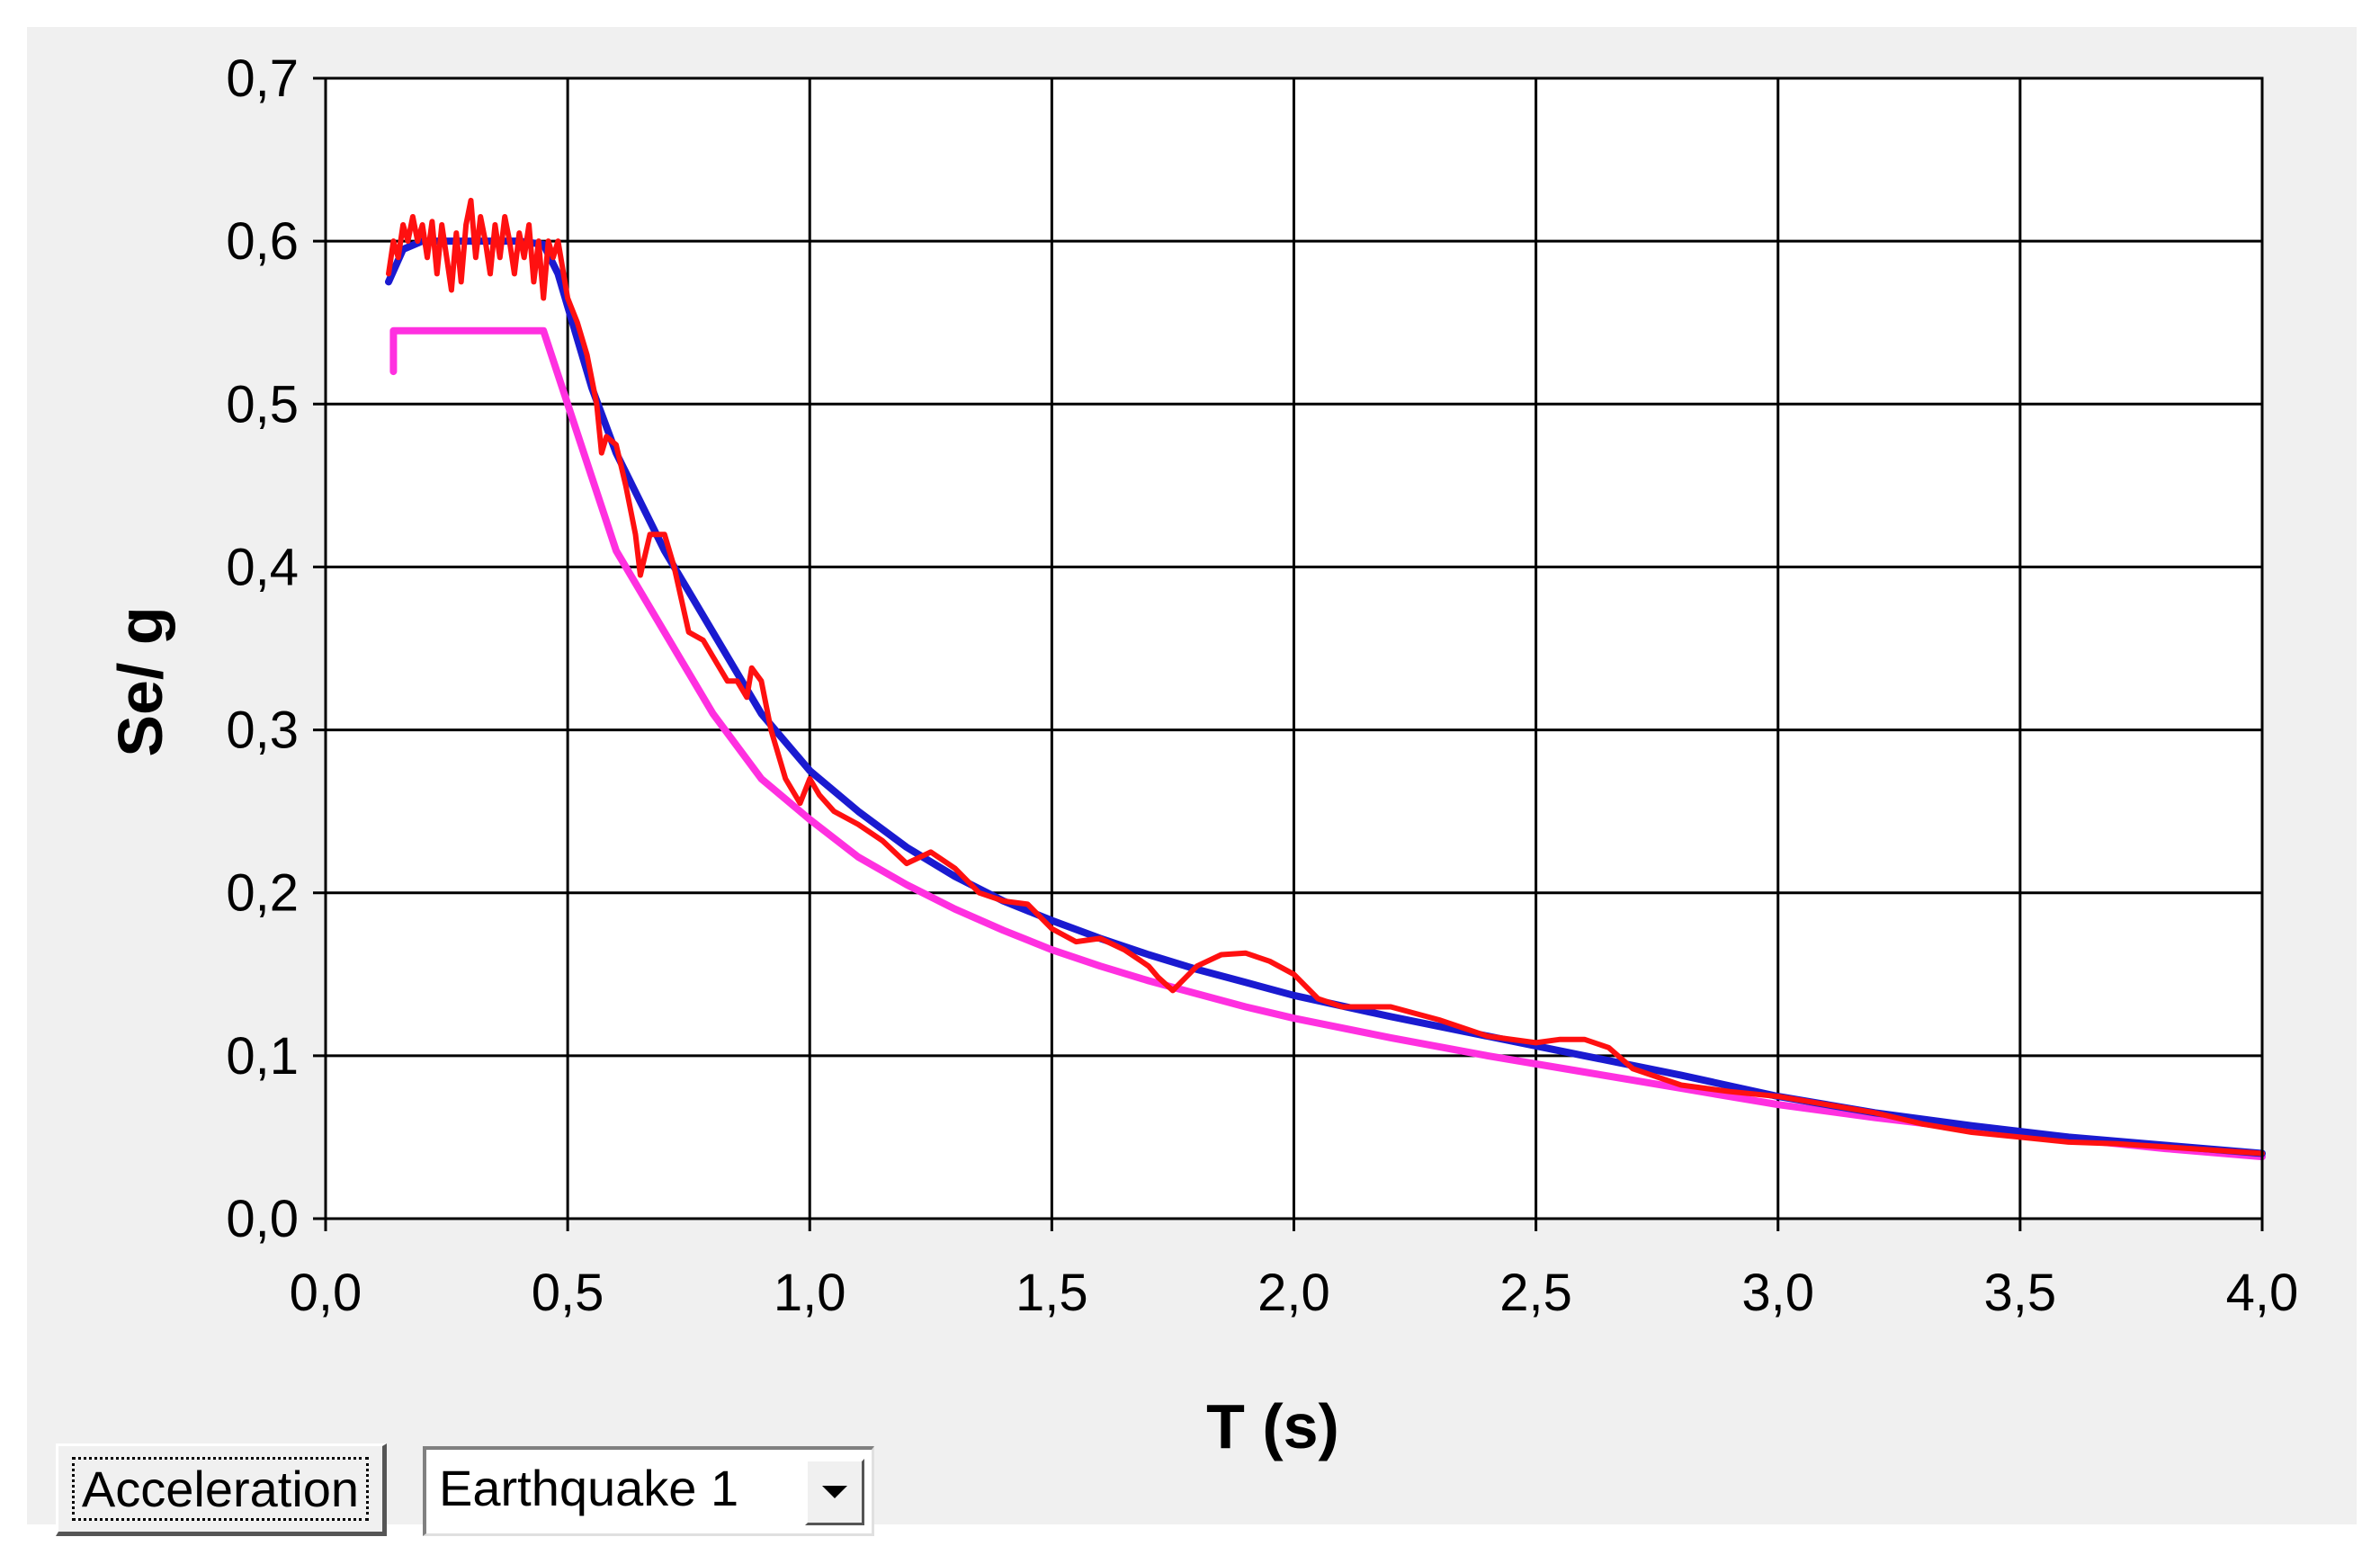  I want to click on y-tick-label: 0,4, so click(262, 567).